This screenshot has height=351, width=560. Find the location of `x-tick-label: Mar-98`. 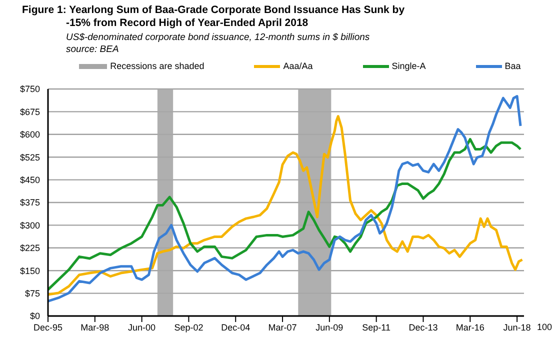

x-tick-label: Mar-98 is located at coordinates (95, 327).